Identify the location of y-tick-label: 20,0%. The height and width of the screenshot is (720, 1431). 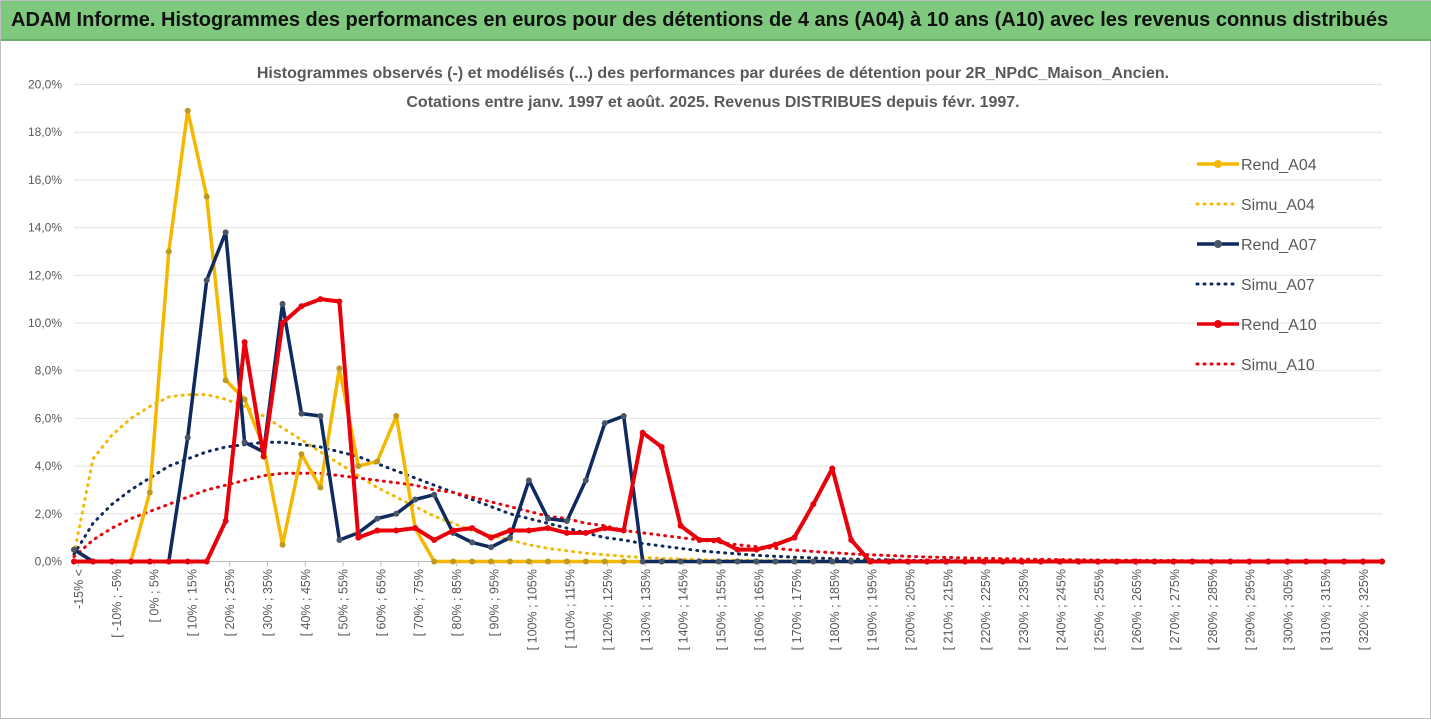
(45, 85).